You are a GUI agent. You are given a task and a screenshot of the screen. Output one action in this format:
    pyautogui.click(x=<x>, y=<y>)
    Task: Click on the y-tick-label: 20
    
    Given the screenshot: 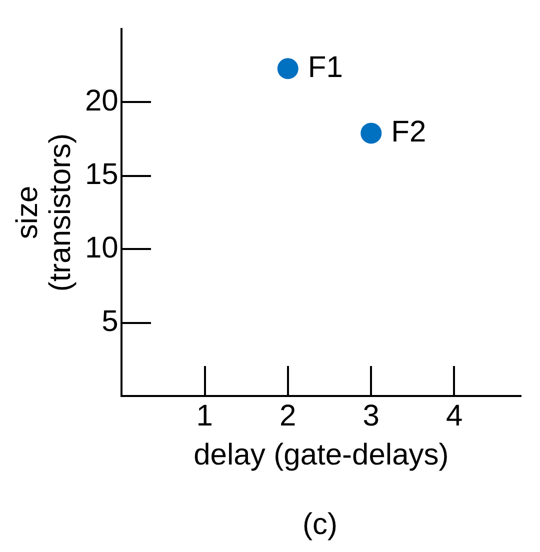 What is the action you would take?
    pyautogui.click(x=101, y=101)
    